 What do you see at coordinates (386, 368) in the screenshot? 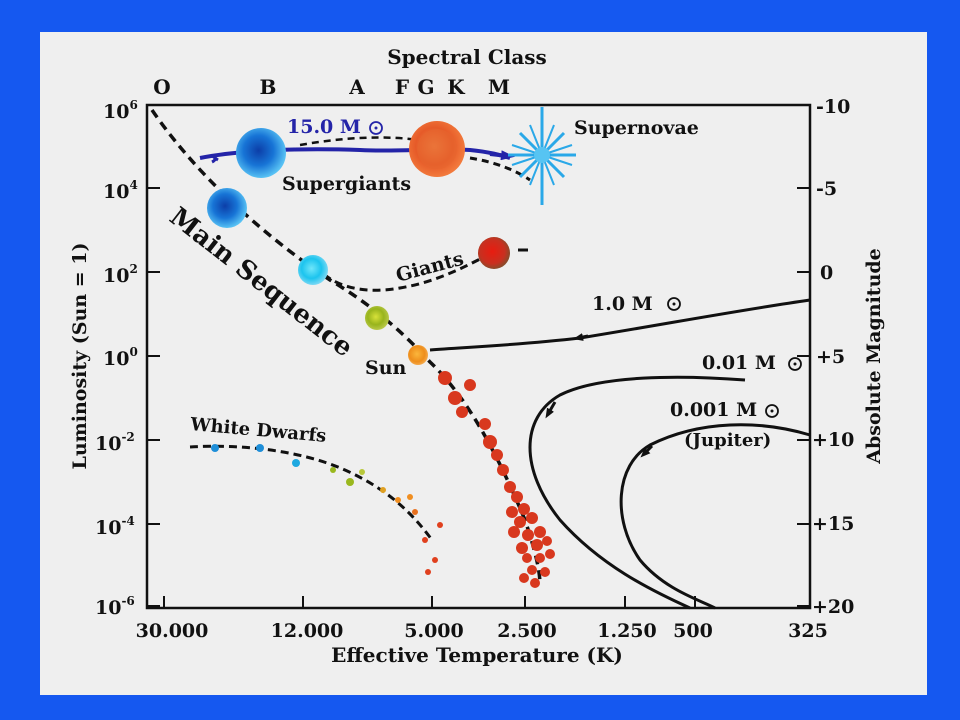
I see `sun-label: Sun` at bounding box center [386, 368].